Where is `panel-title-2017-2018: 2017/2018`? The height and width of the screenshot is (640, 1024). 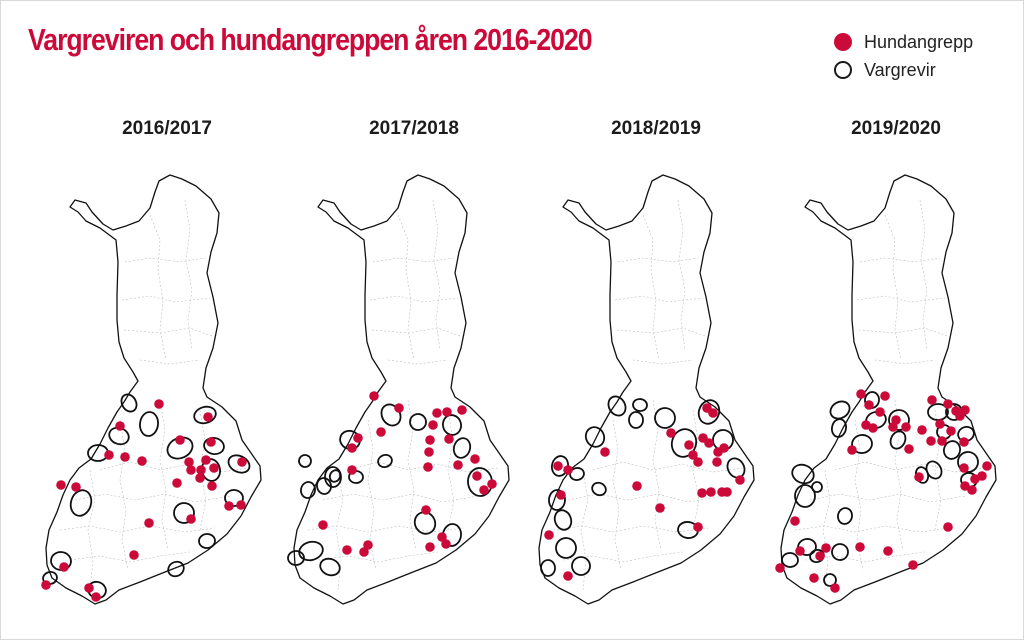 panel-title-2017-2018: 2017/2018 is located at coordinates (414, 128).